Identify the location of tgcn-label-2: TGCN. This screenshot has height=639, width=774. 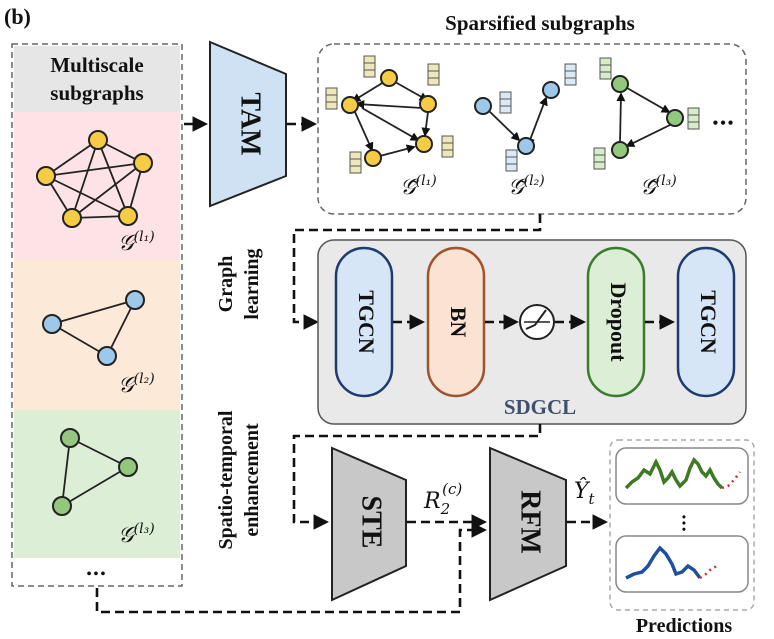
(708, 322).